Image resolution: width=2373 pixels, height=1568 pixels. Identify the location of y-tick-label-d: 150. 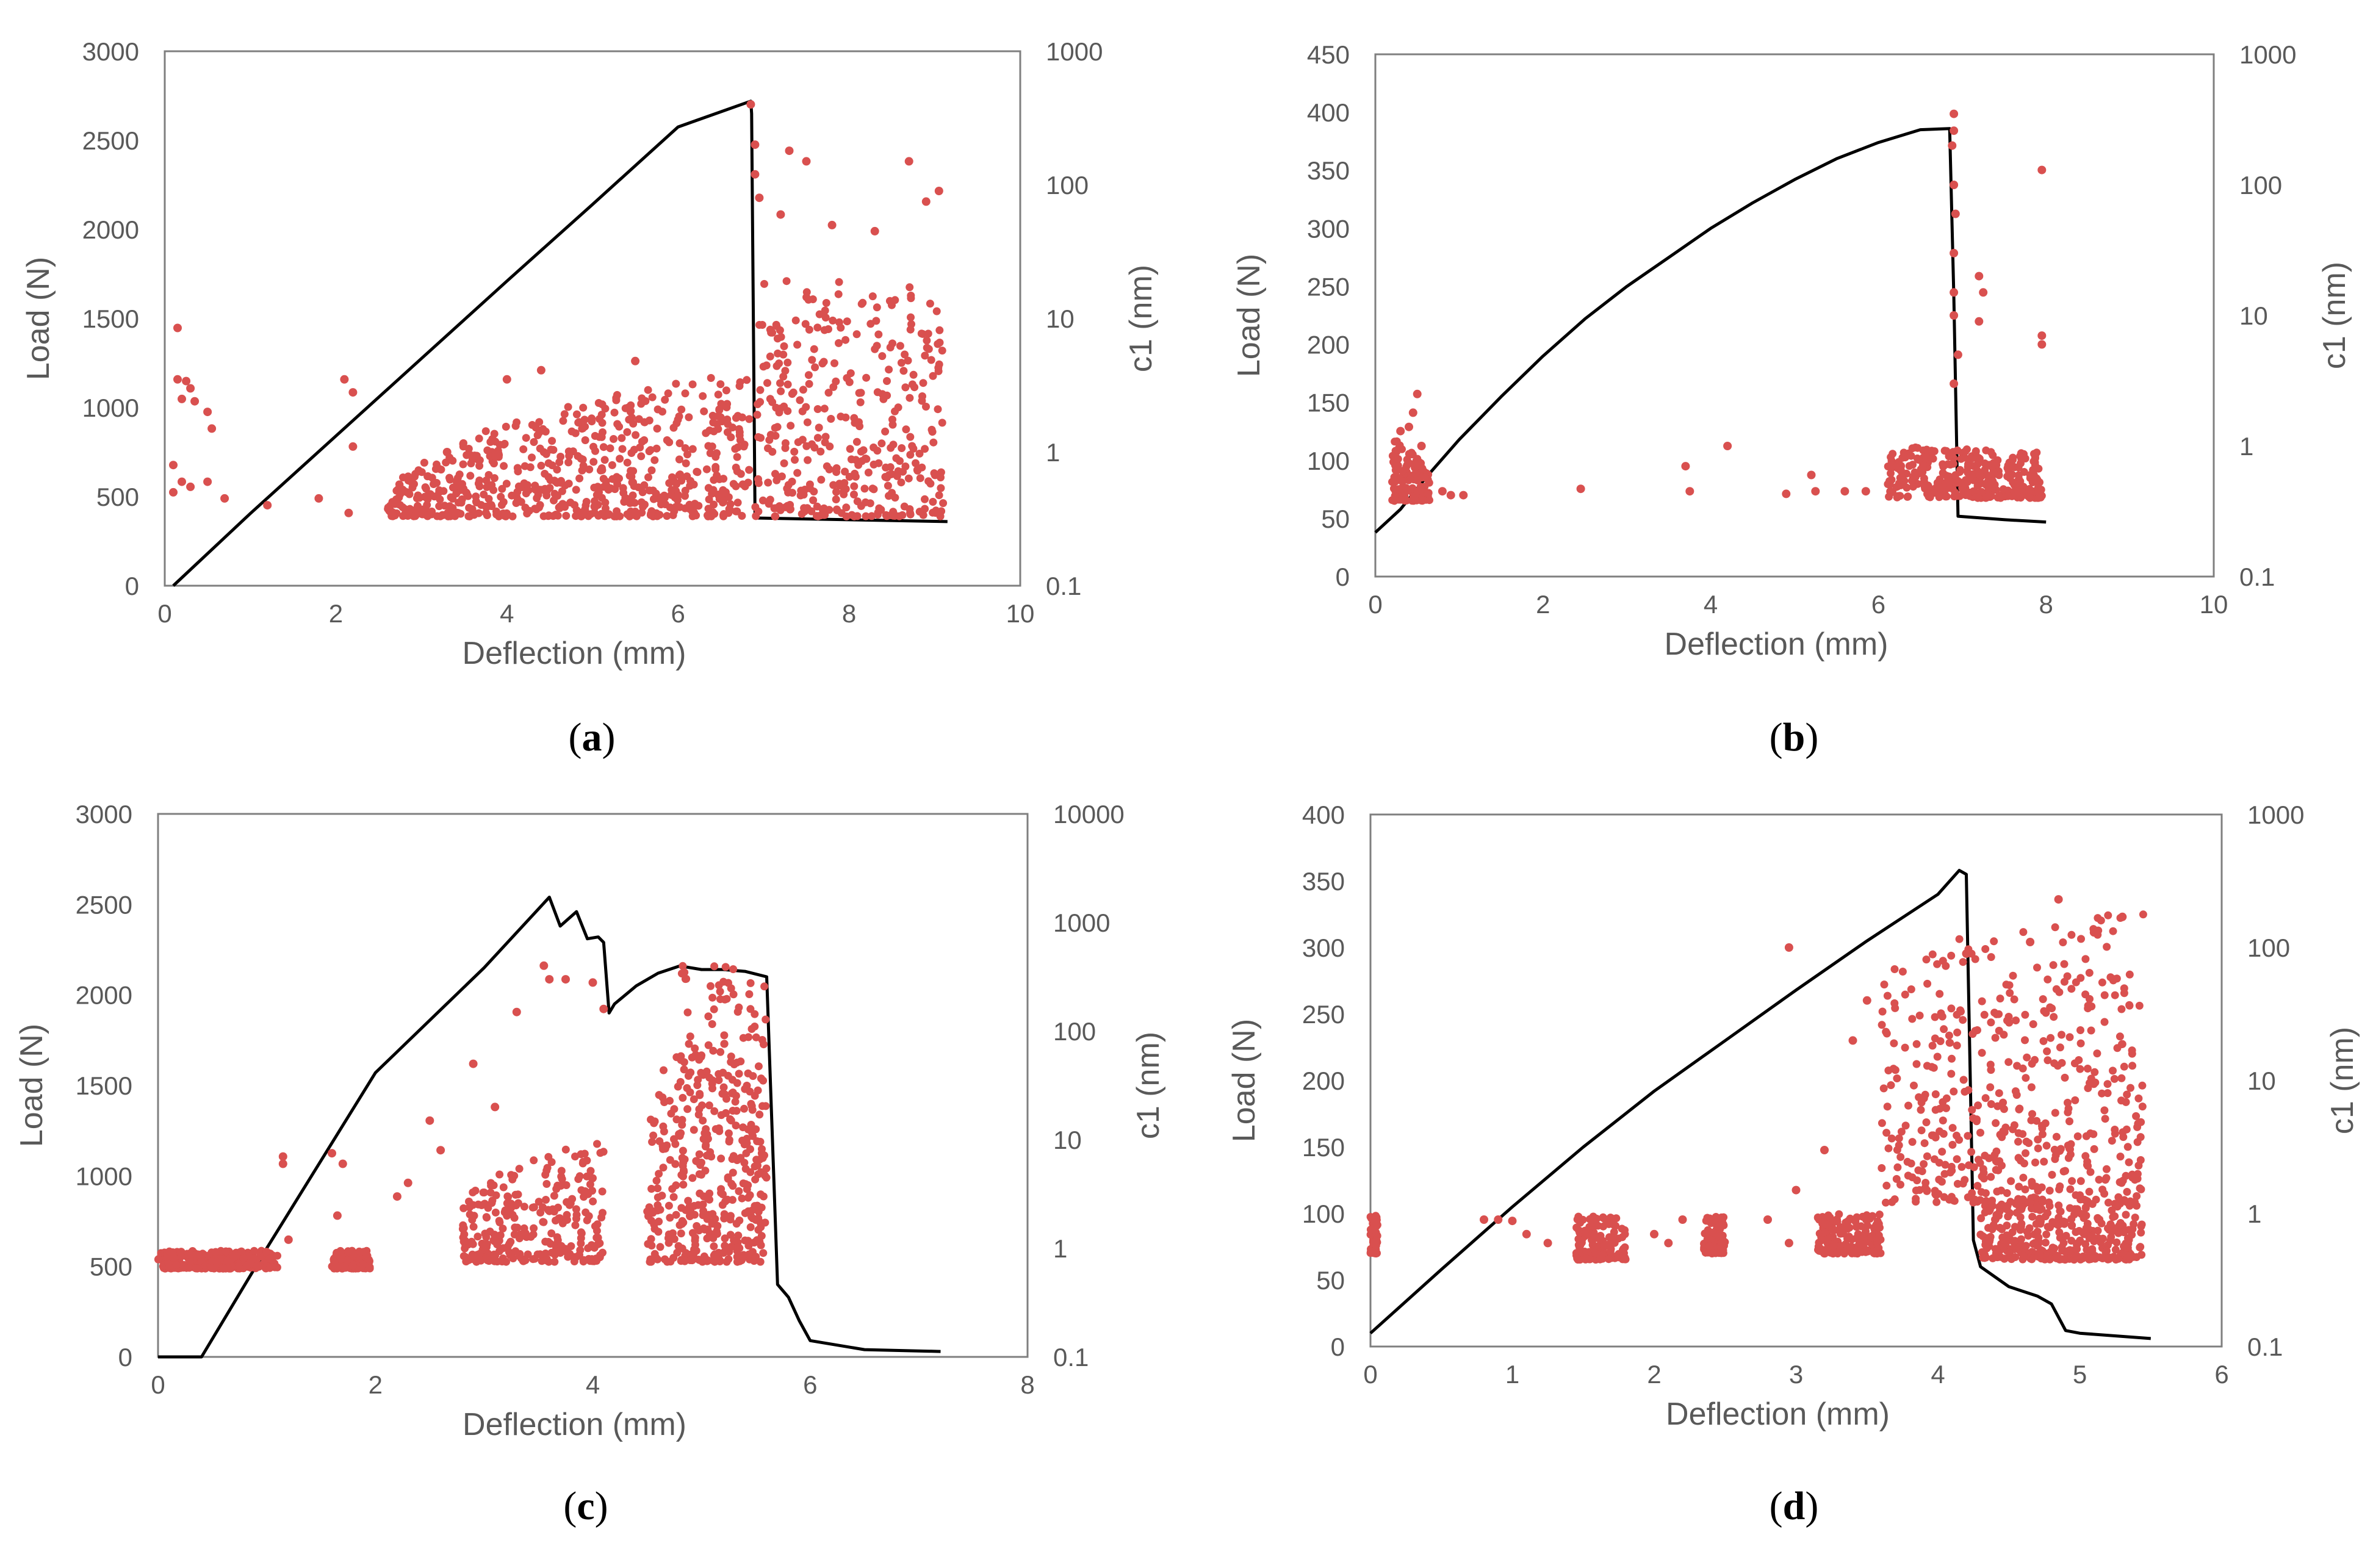
(1323, 1147).